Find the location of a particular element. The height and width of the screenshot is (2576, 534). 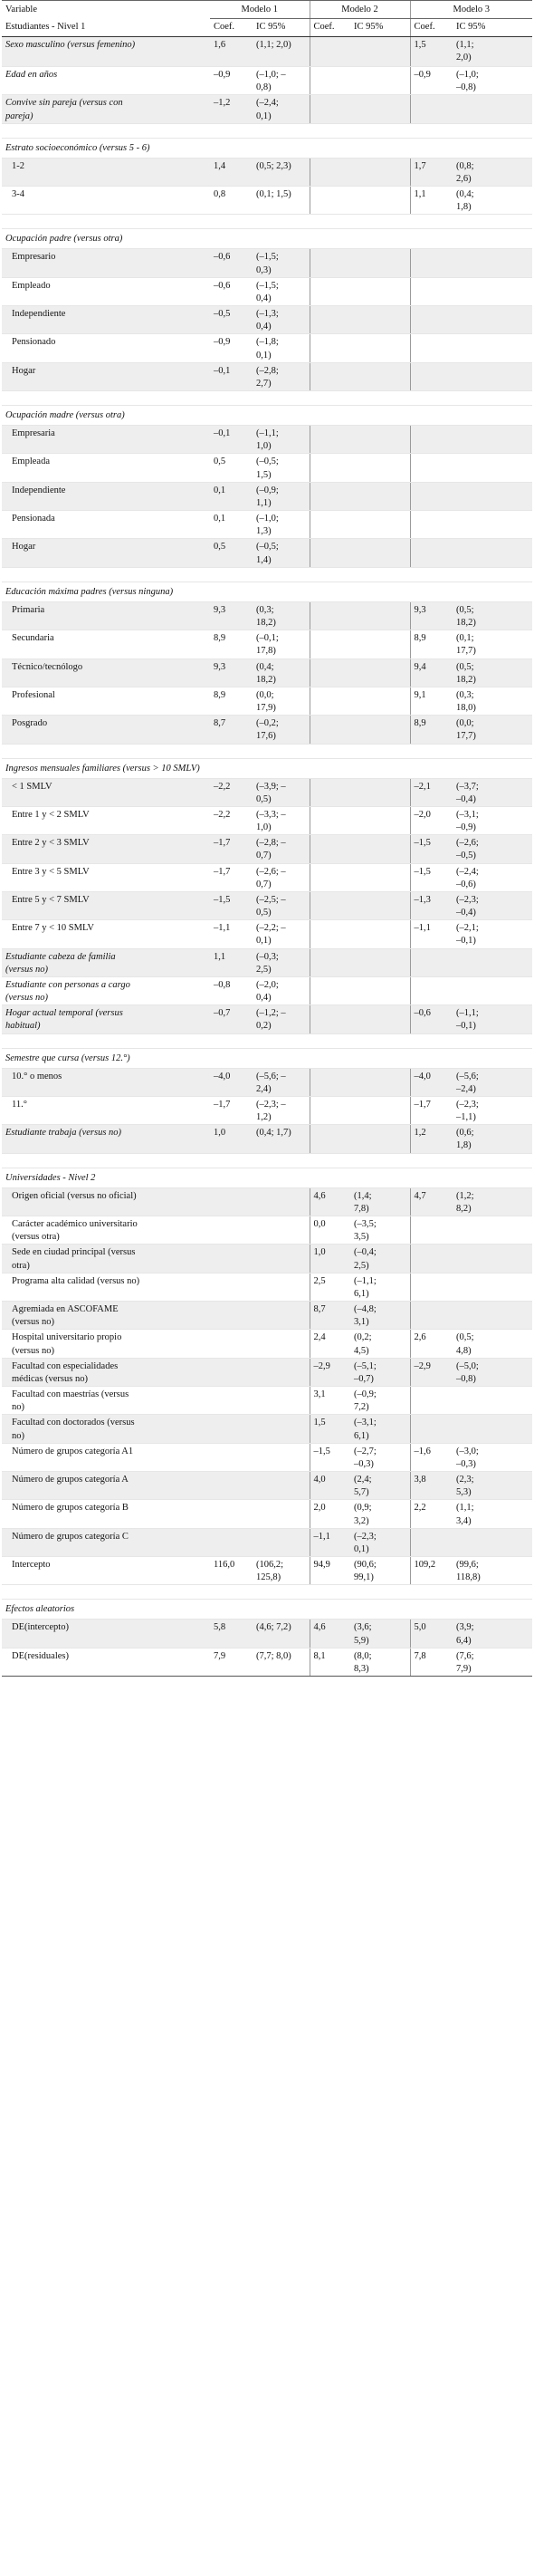

coef-m1-cell: –2,2 is located at coordinates (232, 821).